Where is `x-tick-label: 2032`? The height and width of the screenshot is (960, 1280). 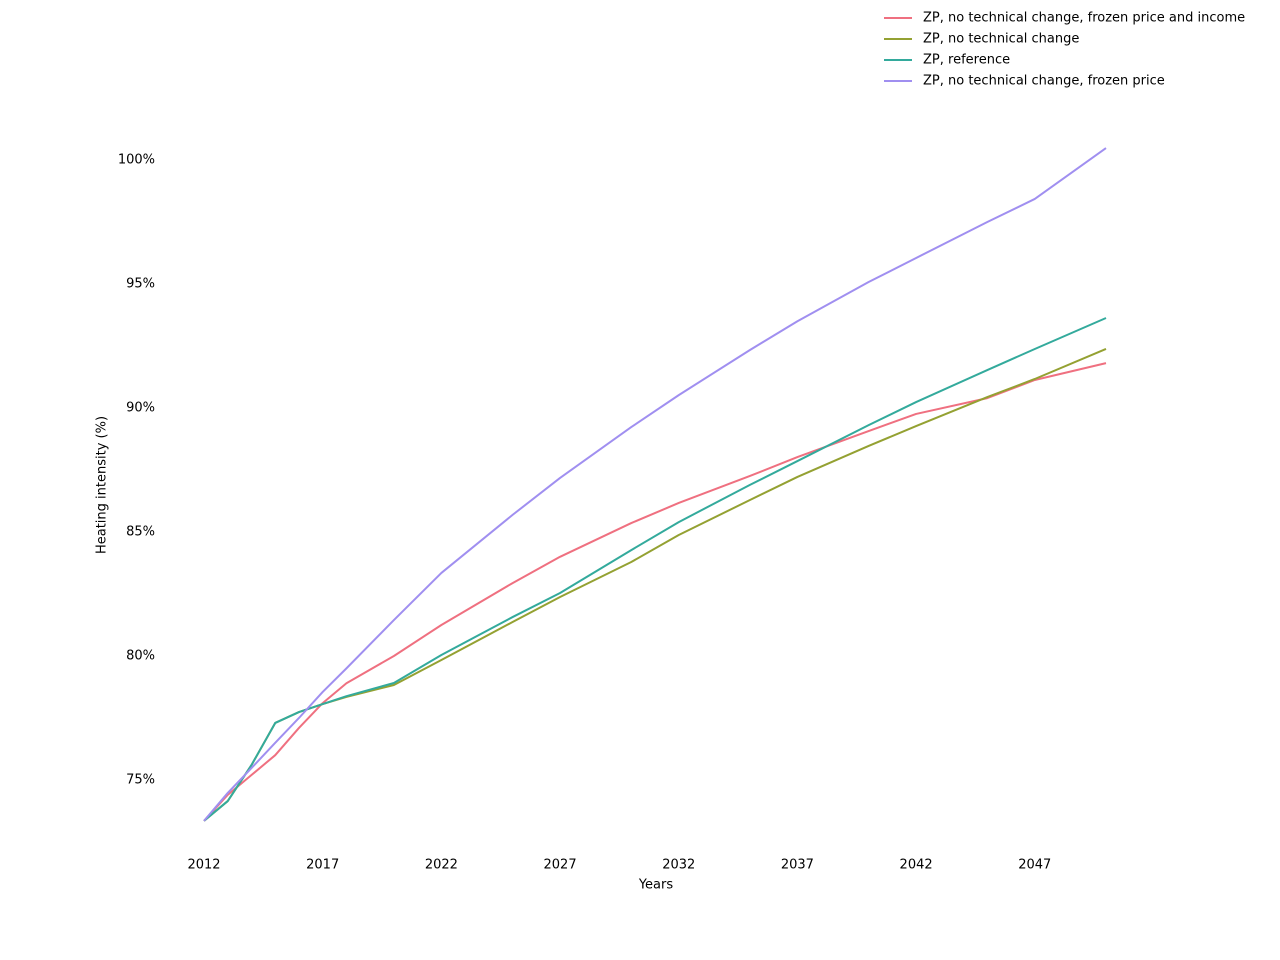
x-tick-label: 2032 is located at coordinates (678, 865).